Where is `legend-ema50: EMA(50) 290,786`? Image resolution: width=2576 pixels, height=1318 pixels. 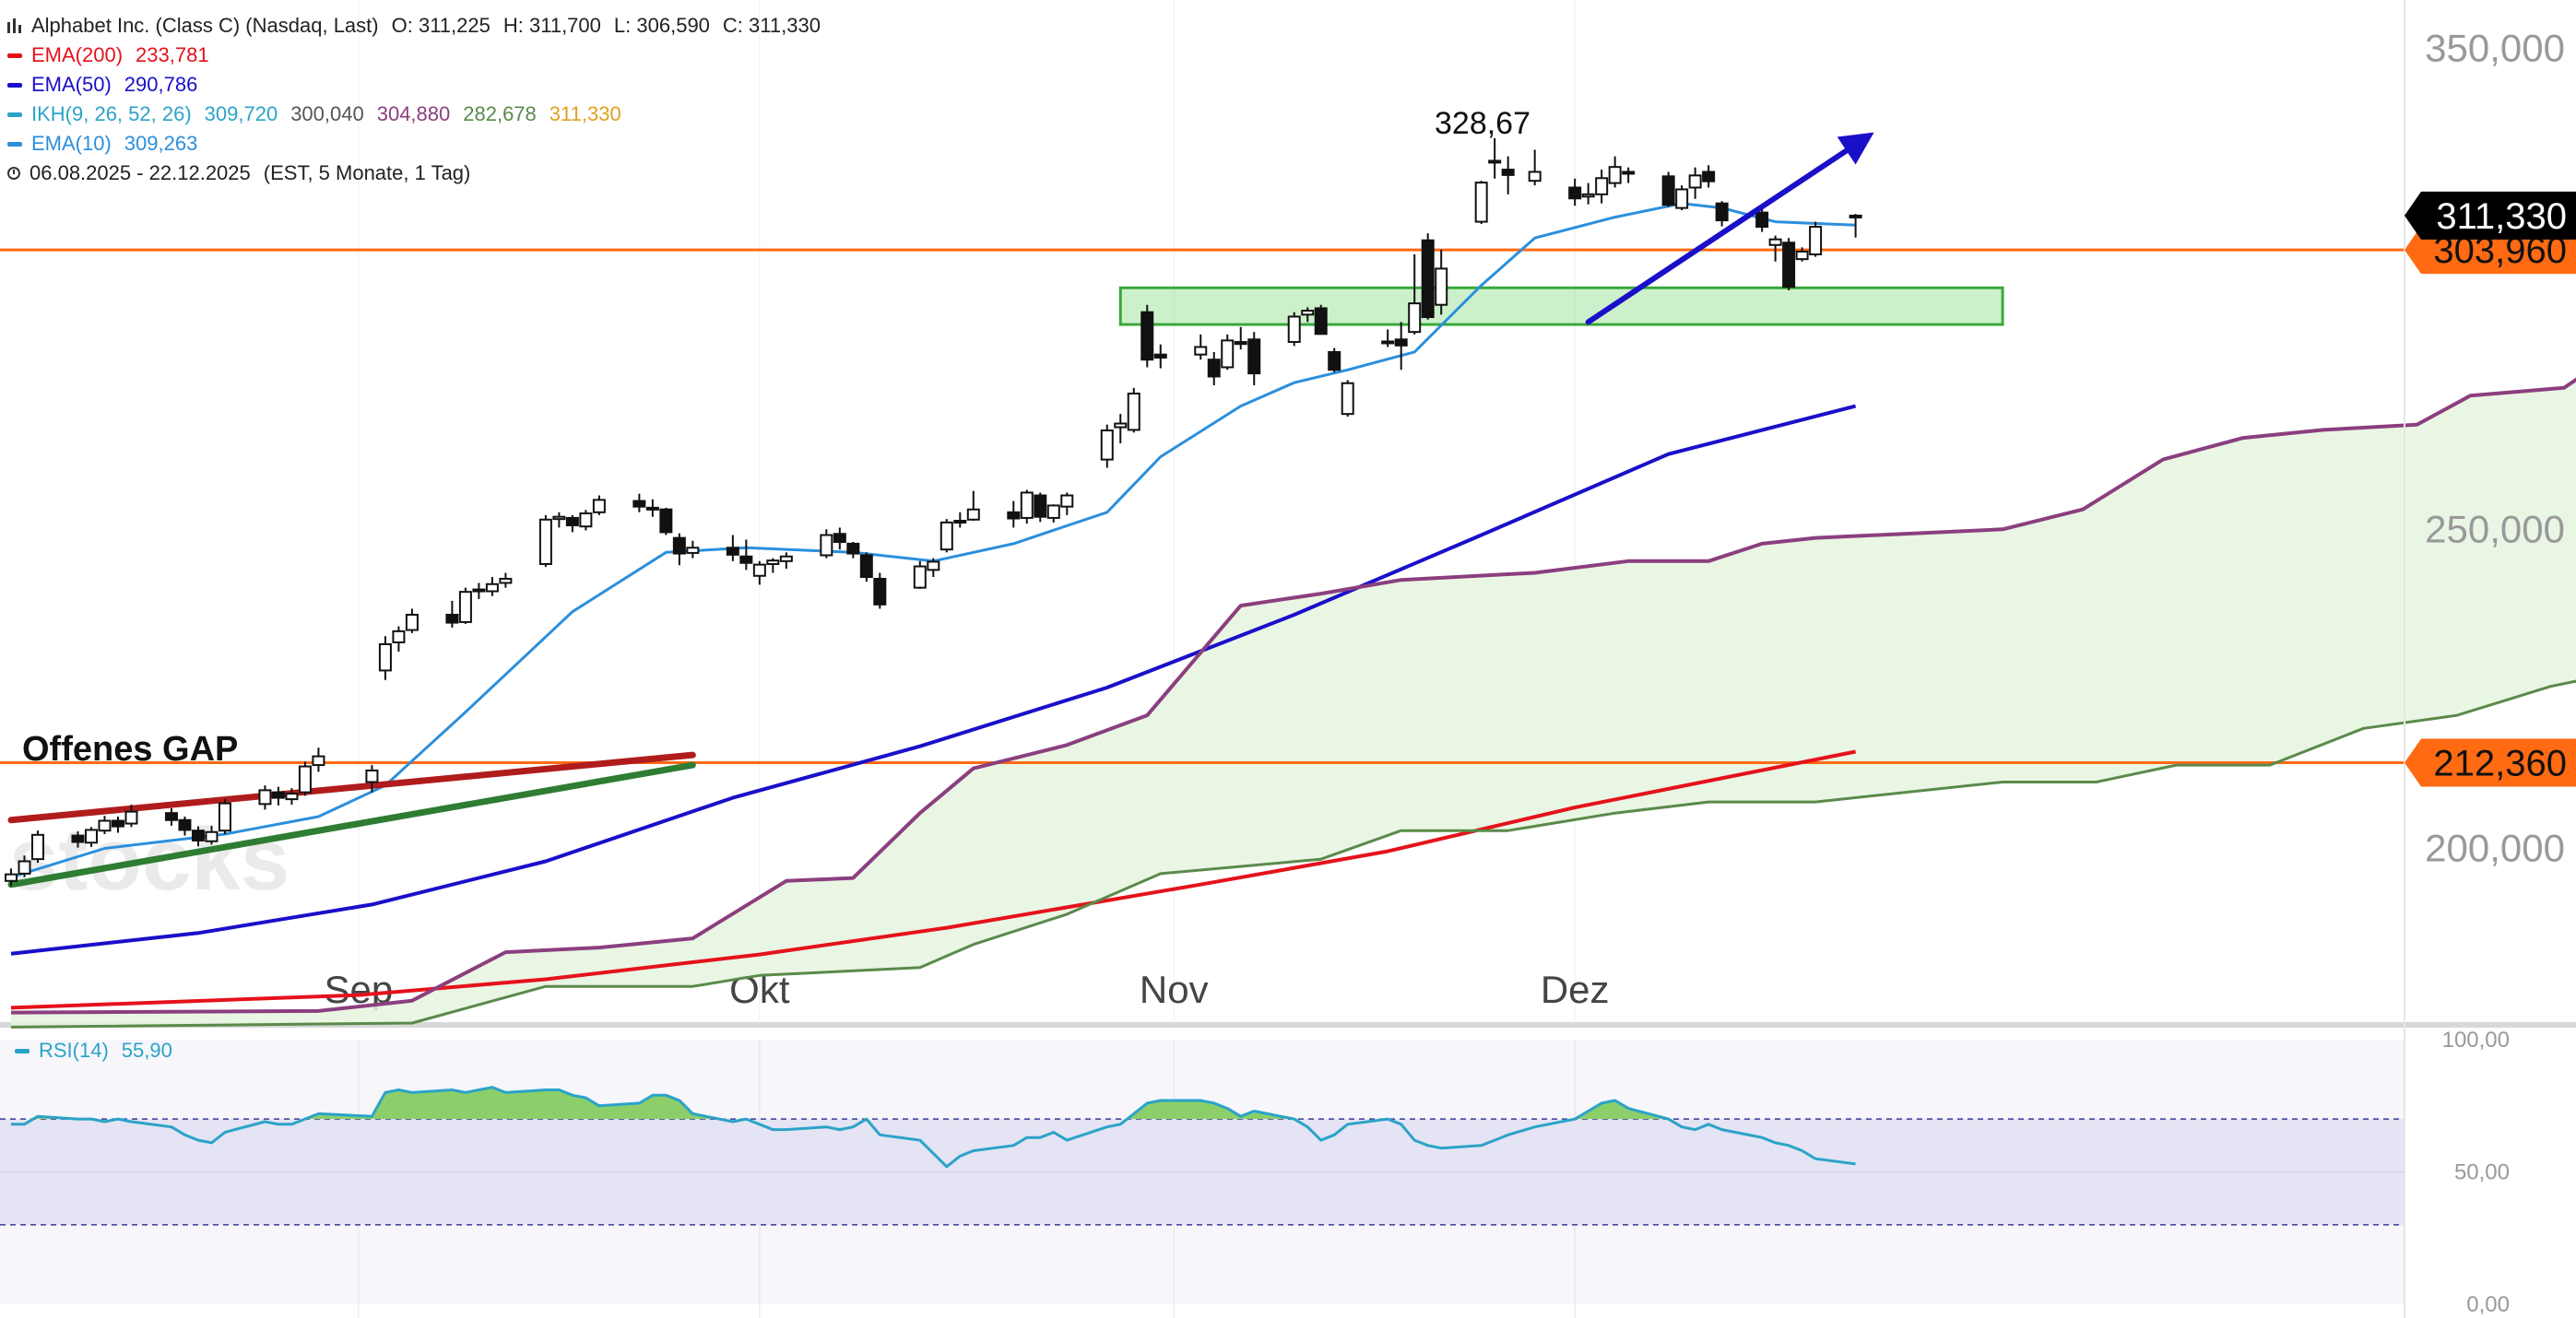 legend-ema50: EMA(50) 290,786 is located at coordinates (414, 85).